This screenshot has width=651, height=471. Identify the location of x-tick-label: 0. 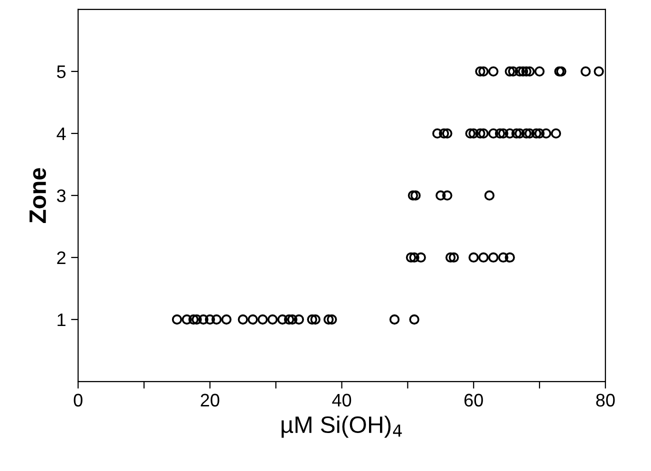
(78, 400).